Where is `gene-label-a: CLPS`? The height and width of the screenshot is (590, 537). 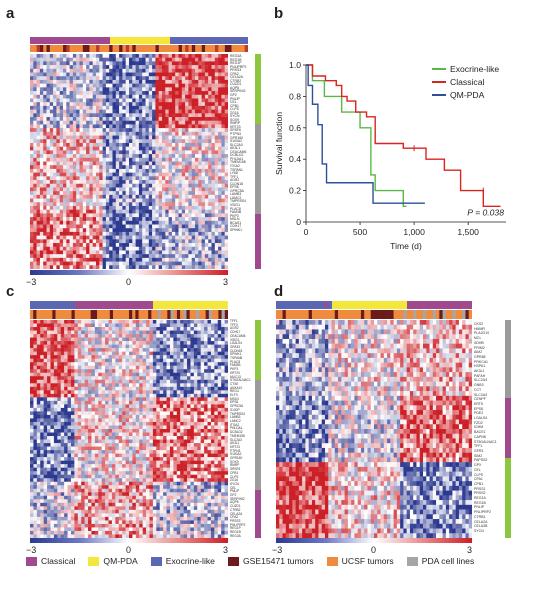 gene-label-a: CLPS is located at coordinates (234, 109).